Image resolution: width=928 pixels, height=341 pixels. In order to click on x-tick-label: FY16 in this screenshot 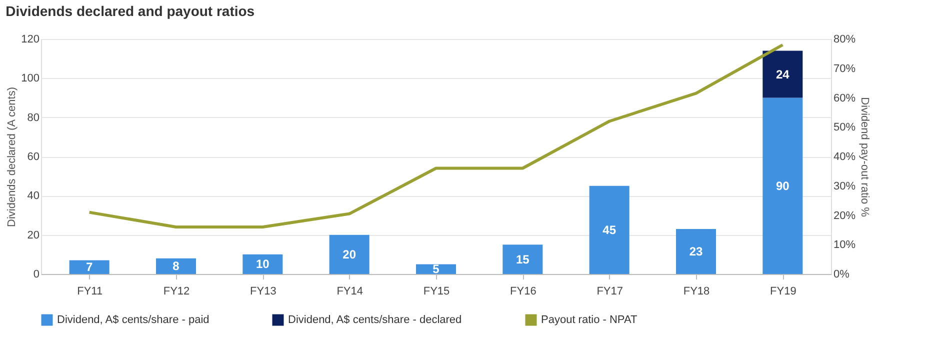, I will do `click(523, 292)`.